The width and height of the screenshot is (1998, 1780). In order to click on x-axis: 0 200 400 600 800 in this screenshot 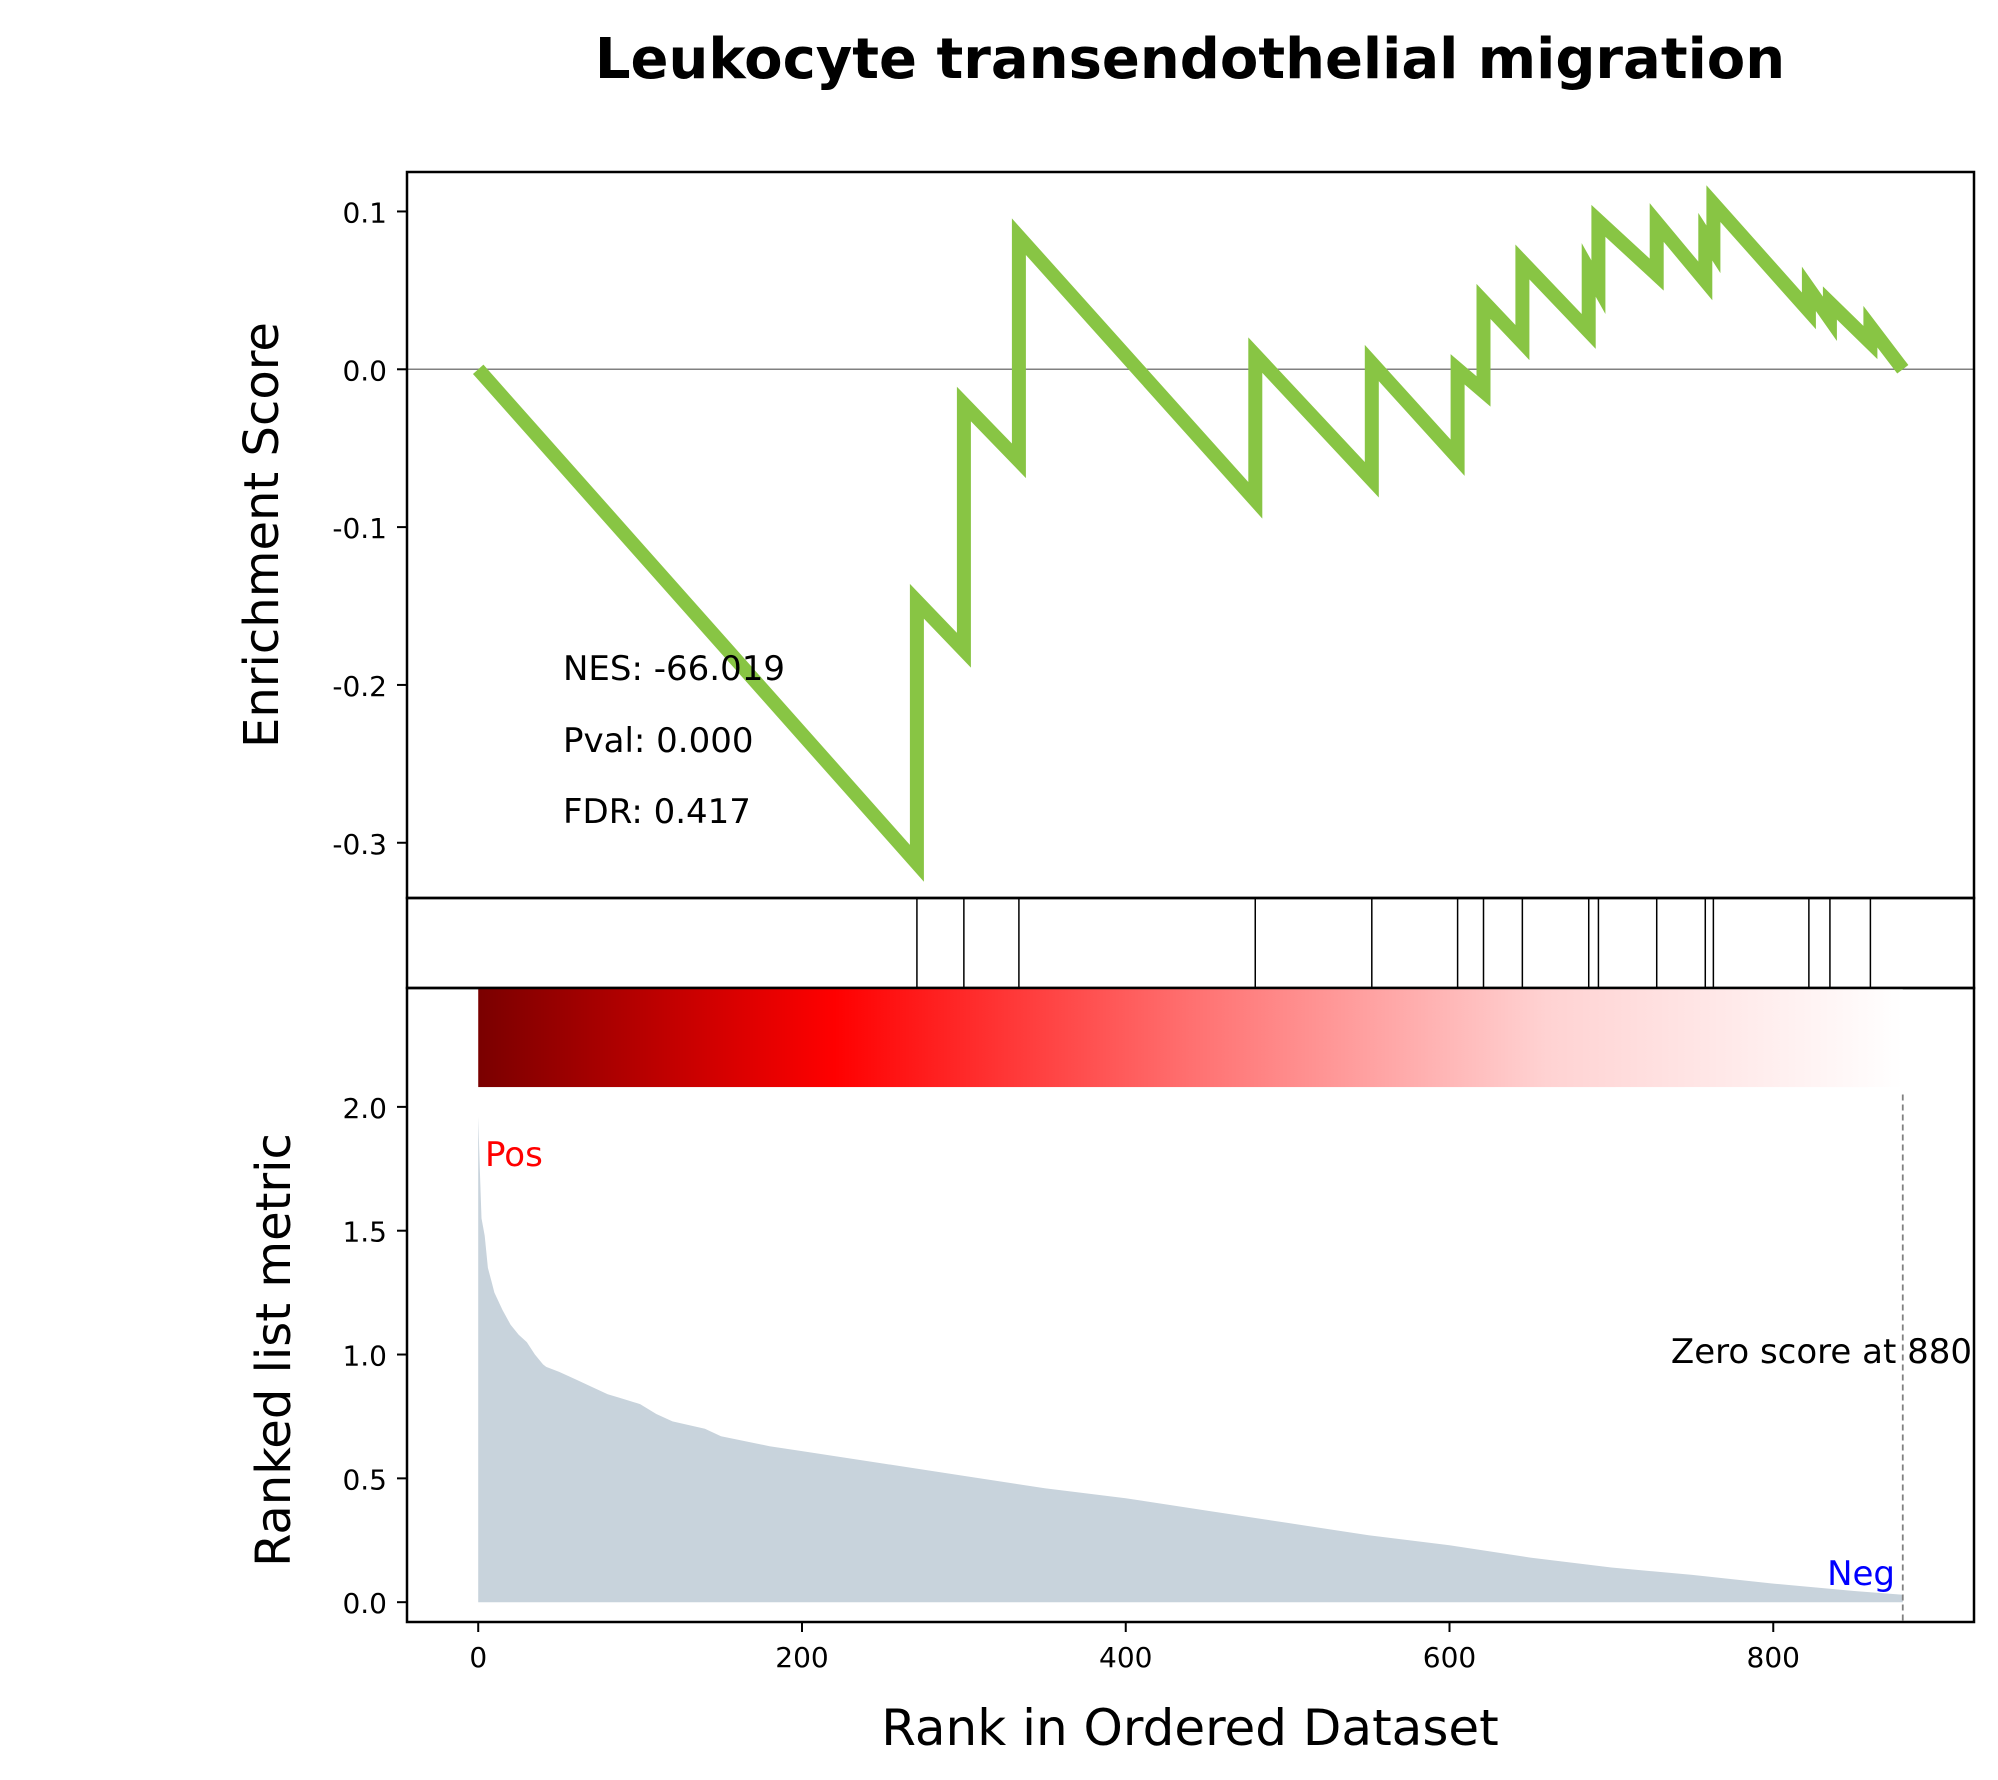, I will do `click(1134, 1648)`.